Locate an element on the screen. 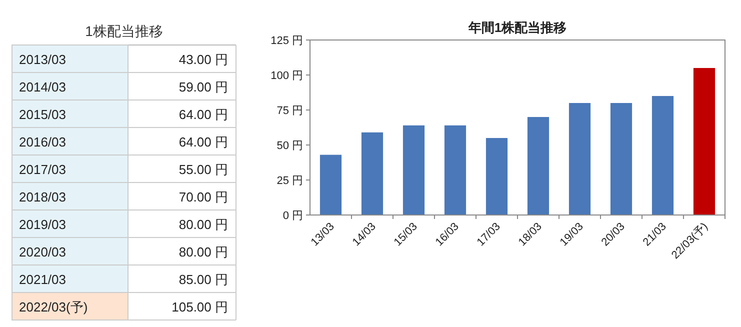  y-tick-label: 100 円 is located at coordinates (286, 76).